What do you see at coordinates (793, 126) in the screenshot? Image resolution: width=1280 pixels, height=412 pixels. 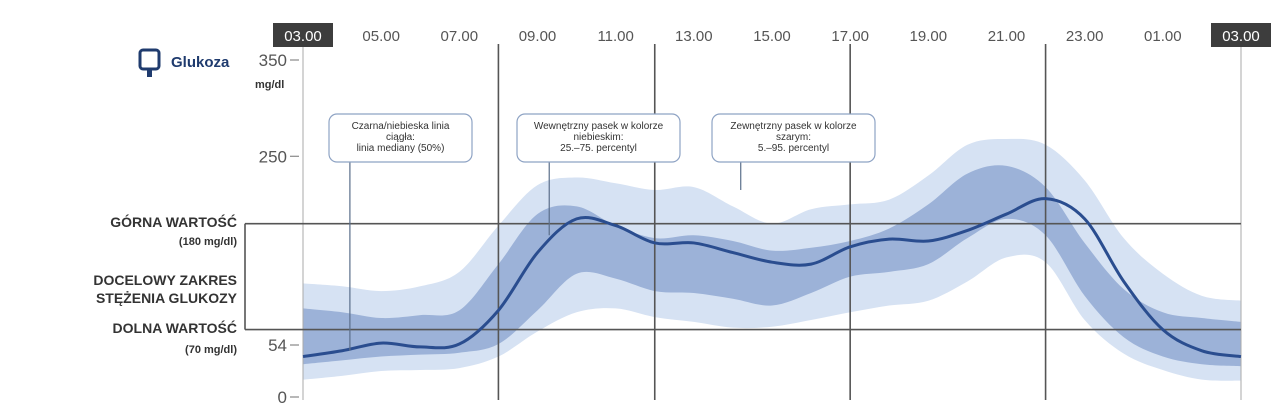 I see `callout-text: Zewnętrzny pasek w kolorze` at bounding box center [793, 126].